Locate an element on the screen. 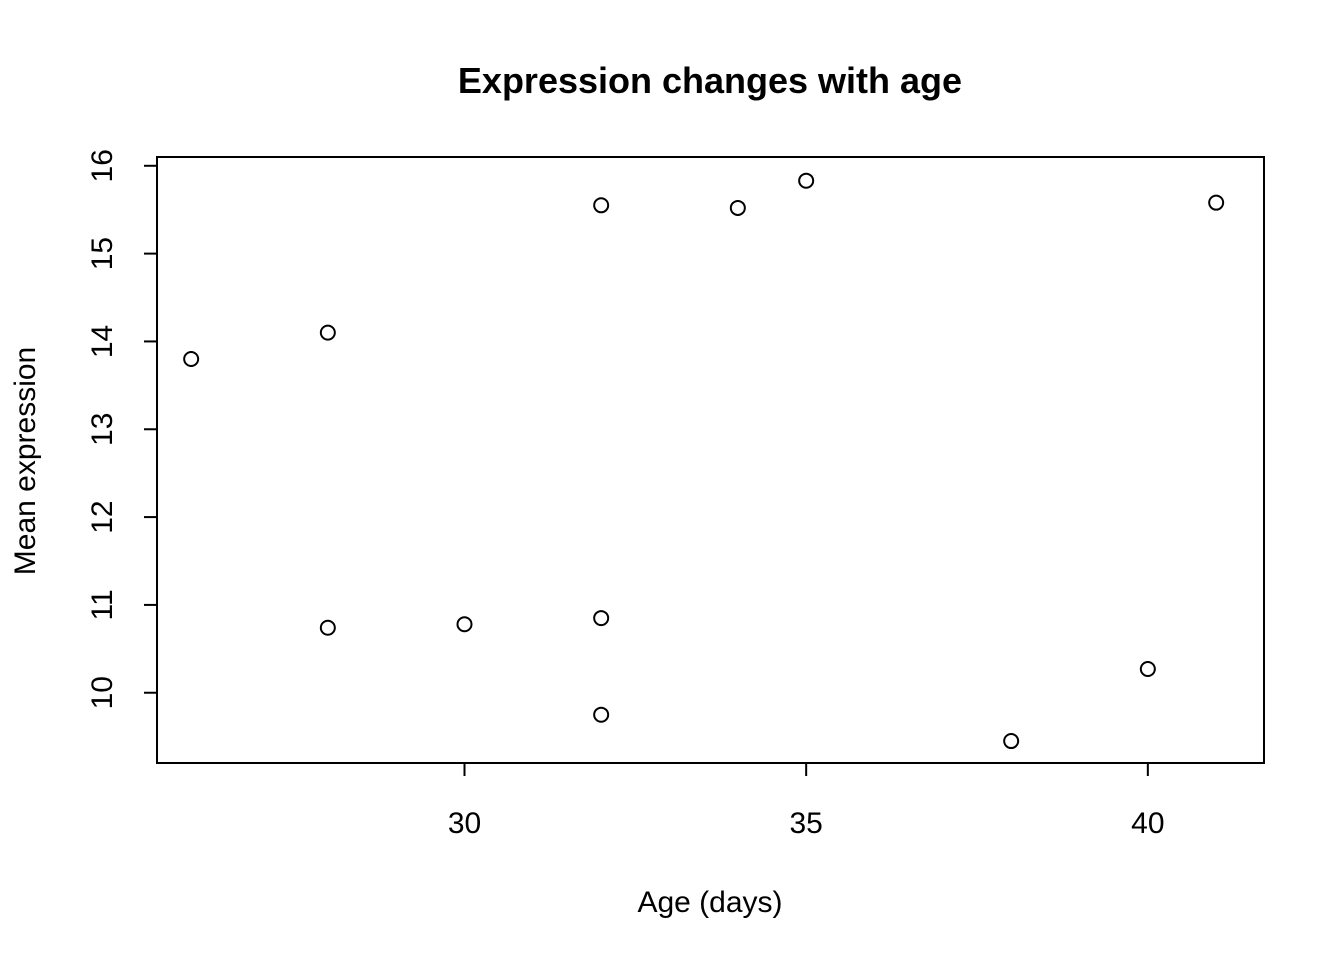 The image size is (1344, 960). x-axis: 30 35 40 is located at coordinates (806, 801).